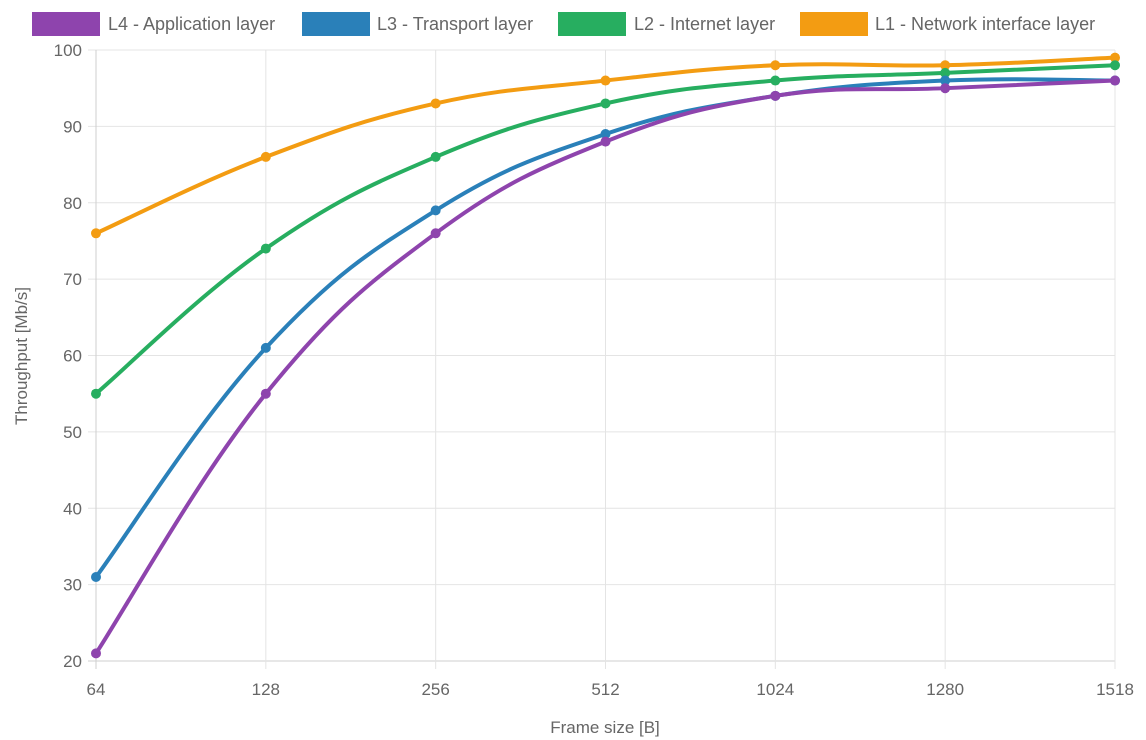 The height and width of the screenshot is (740, 1146). I want to click on y-tick-label: 50, so click(72, 432).